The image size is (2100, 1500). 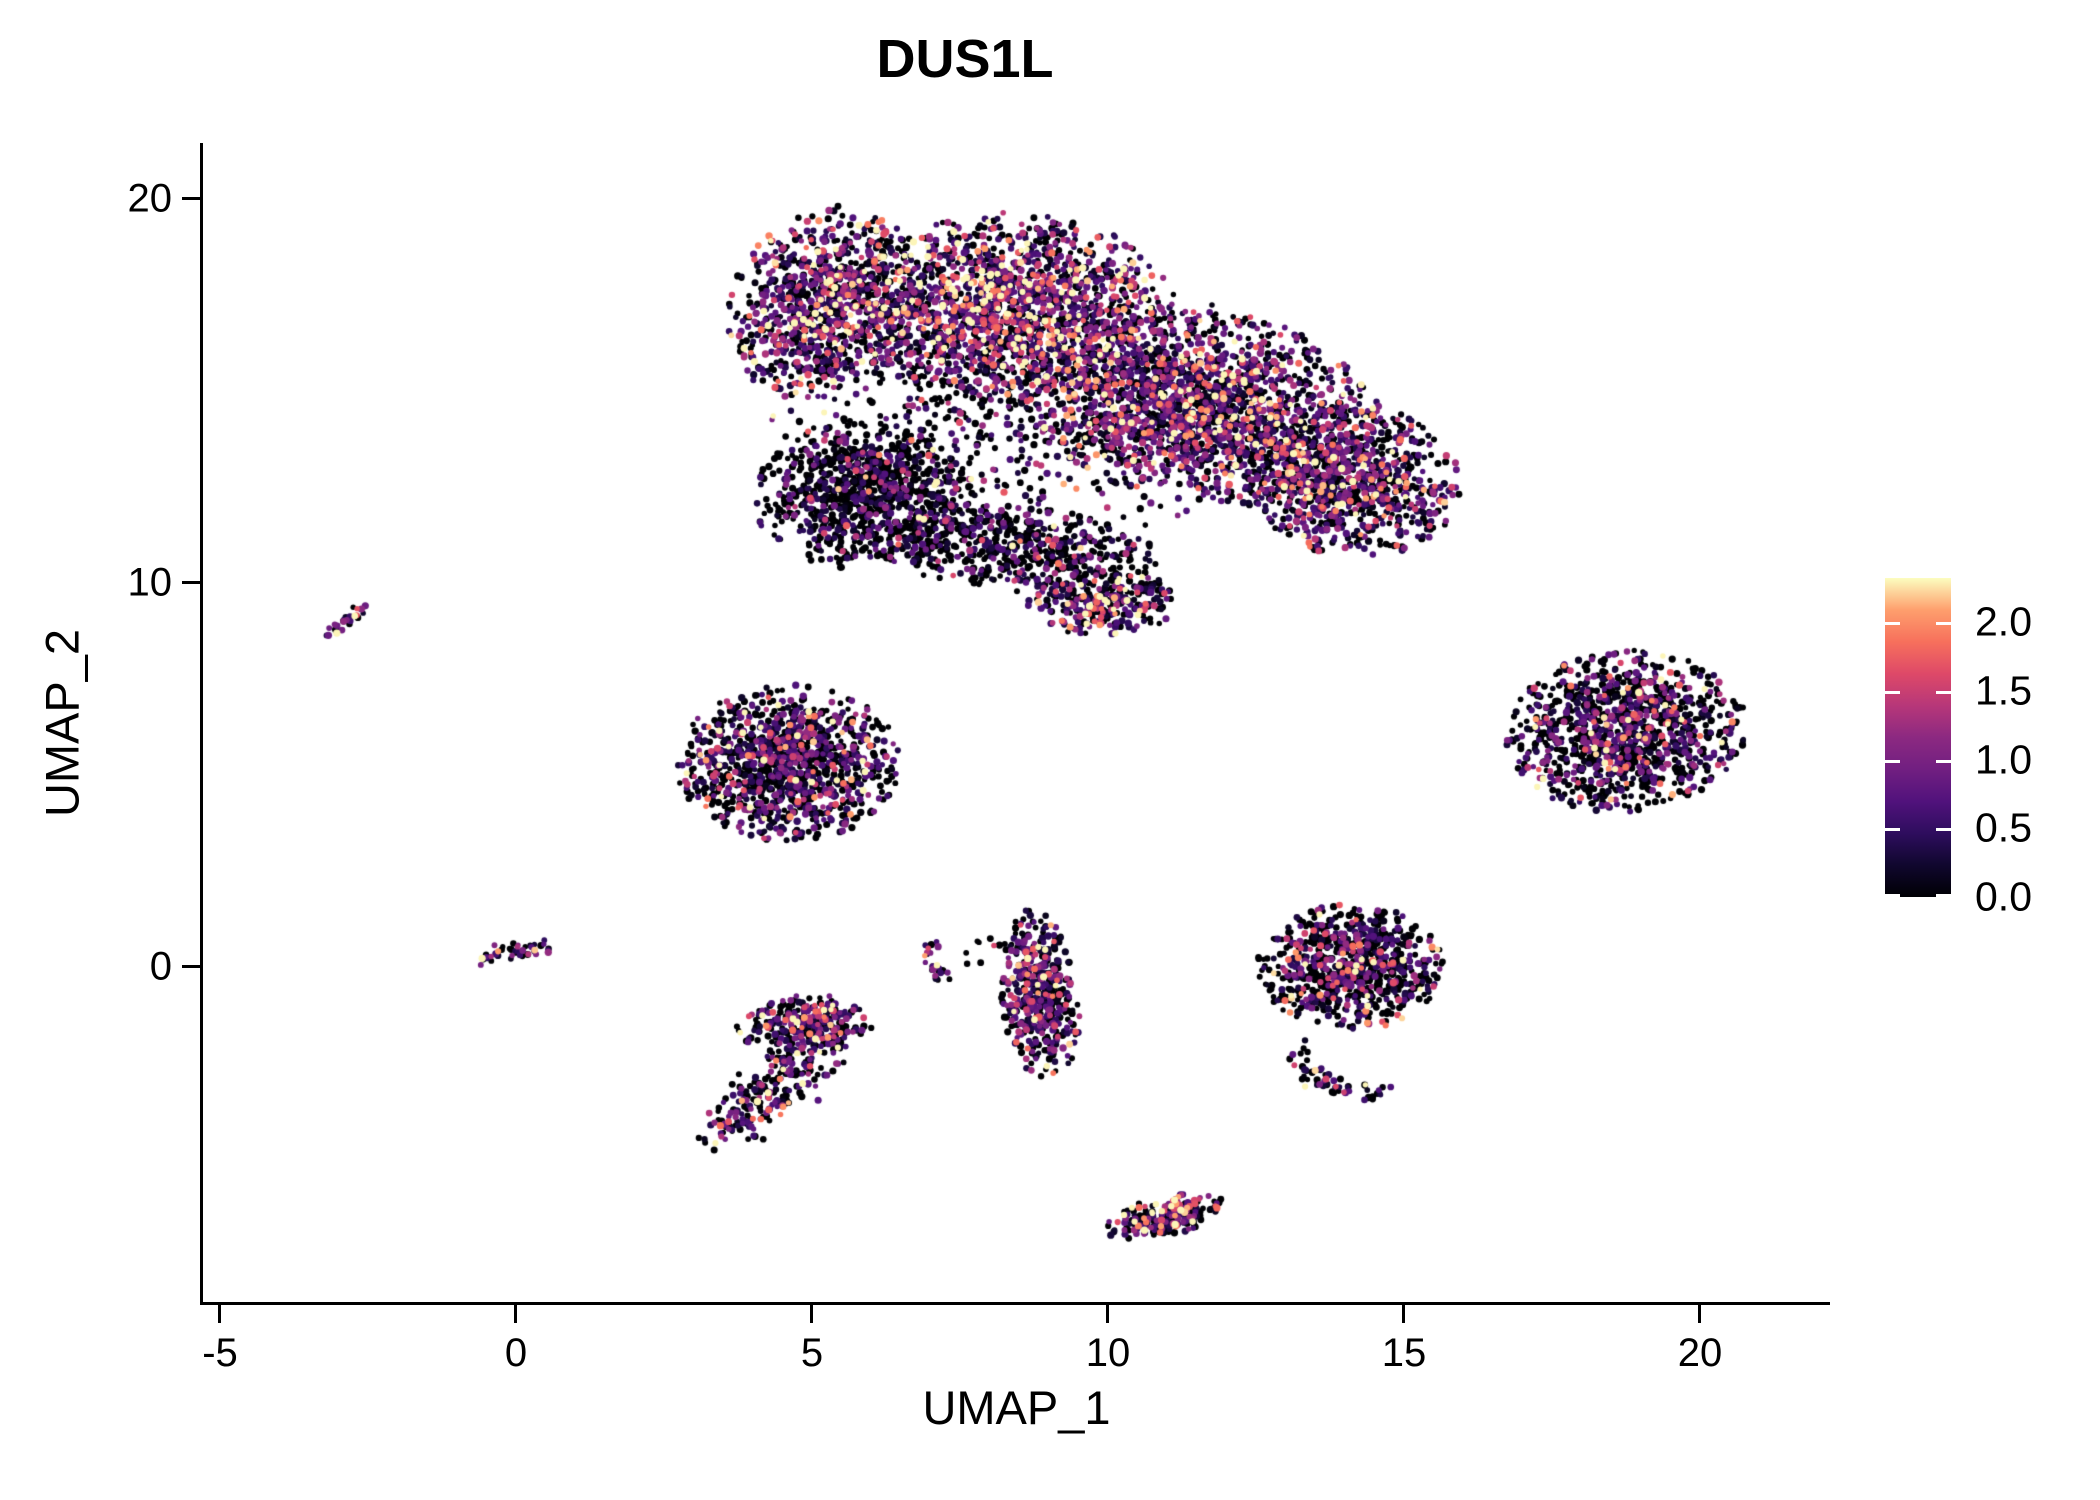 I want to click on y-axis-line, so click(x=201, y=724).